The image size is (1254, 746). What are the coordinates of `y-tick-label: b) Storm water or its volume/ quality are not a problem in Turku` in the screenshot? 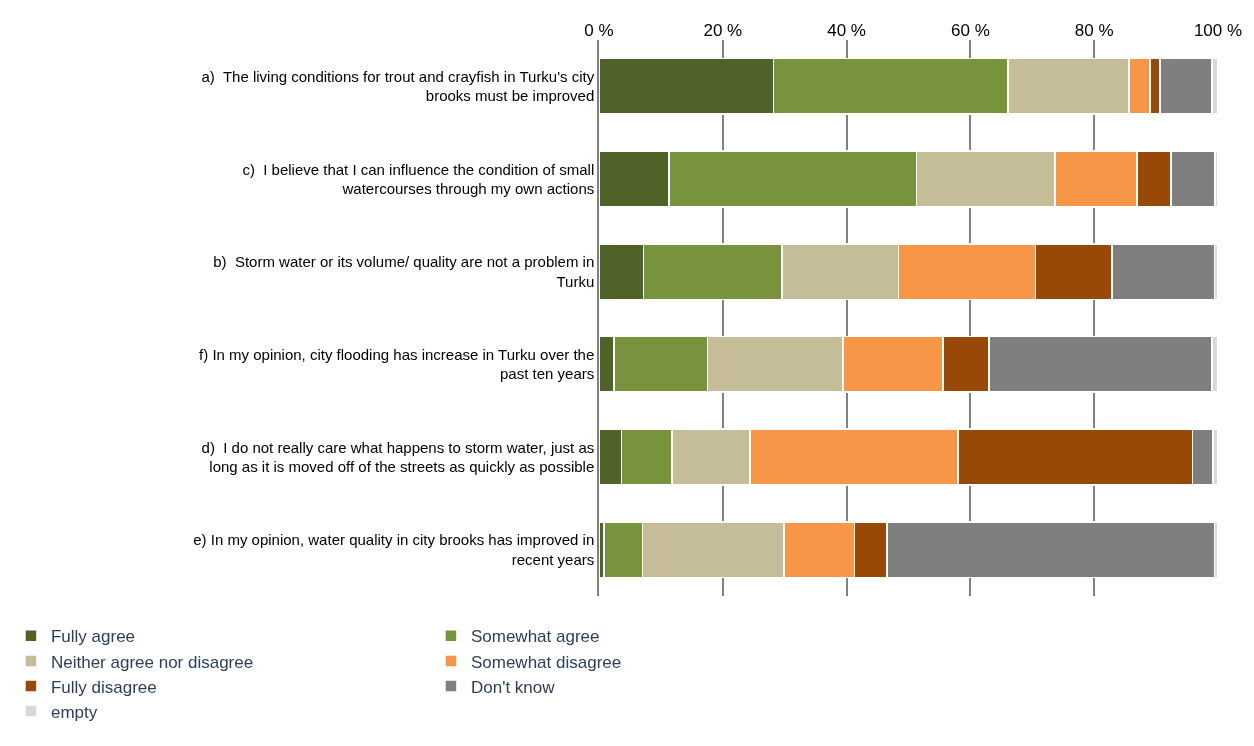 It's located at (404, 271).